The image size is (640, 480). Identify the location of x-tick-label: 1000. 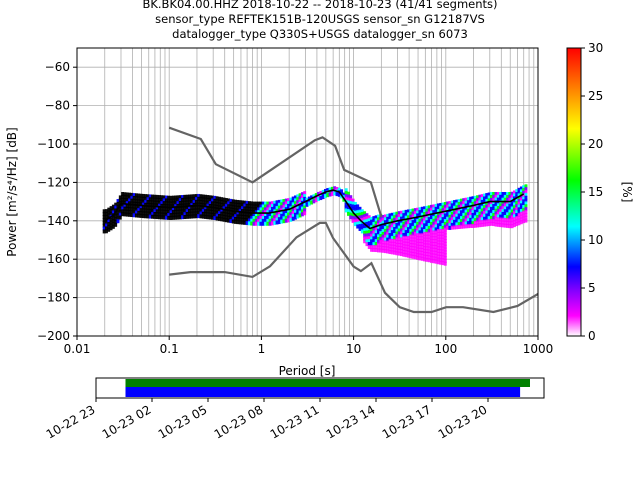
(538, 349).